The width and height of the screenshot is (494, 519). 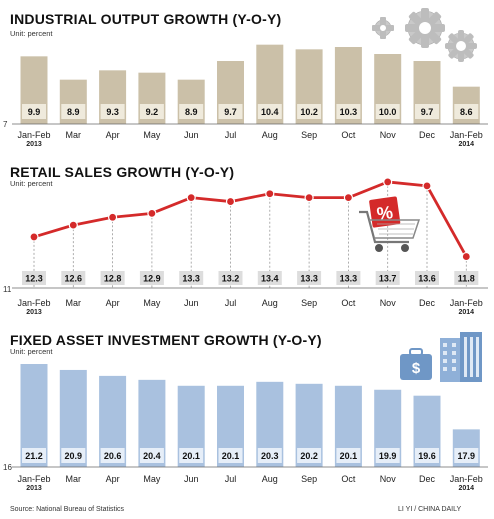 I want to click on data-label: 20.6, so click(x=113, y=456).